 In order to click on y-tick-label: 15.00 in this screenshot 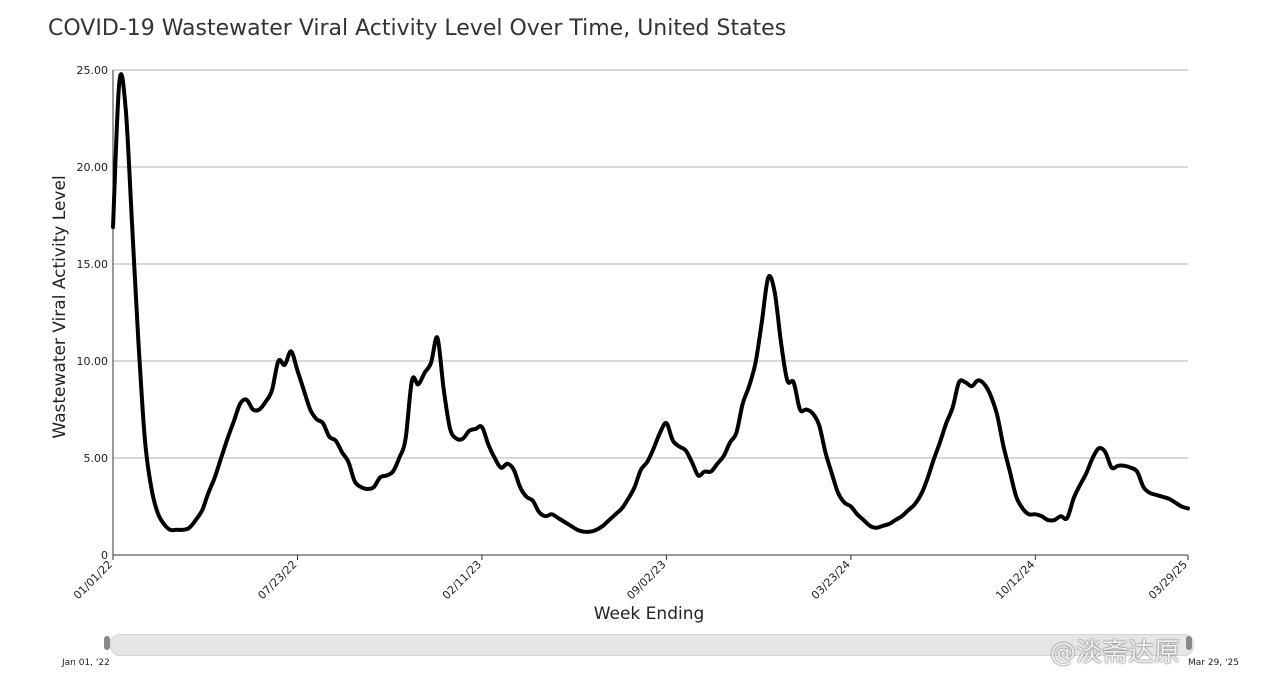, I will do `click(93, 264)`.